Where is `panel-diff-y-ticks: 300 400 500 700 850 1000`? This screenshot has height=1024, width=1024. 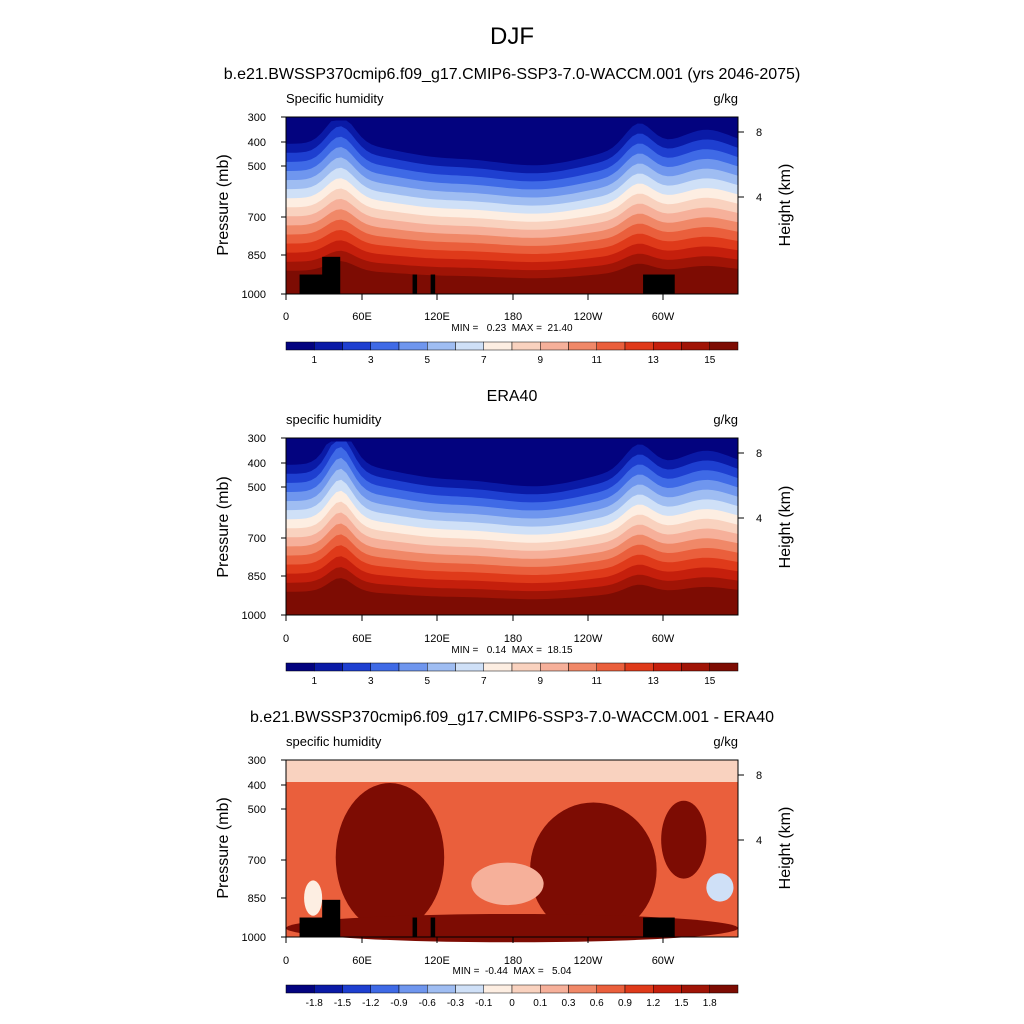 panel-diff-y-ticks: 300 400 500 700 850 1000 is located at coordinates (264, 849).